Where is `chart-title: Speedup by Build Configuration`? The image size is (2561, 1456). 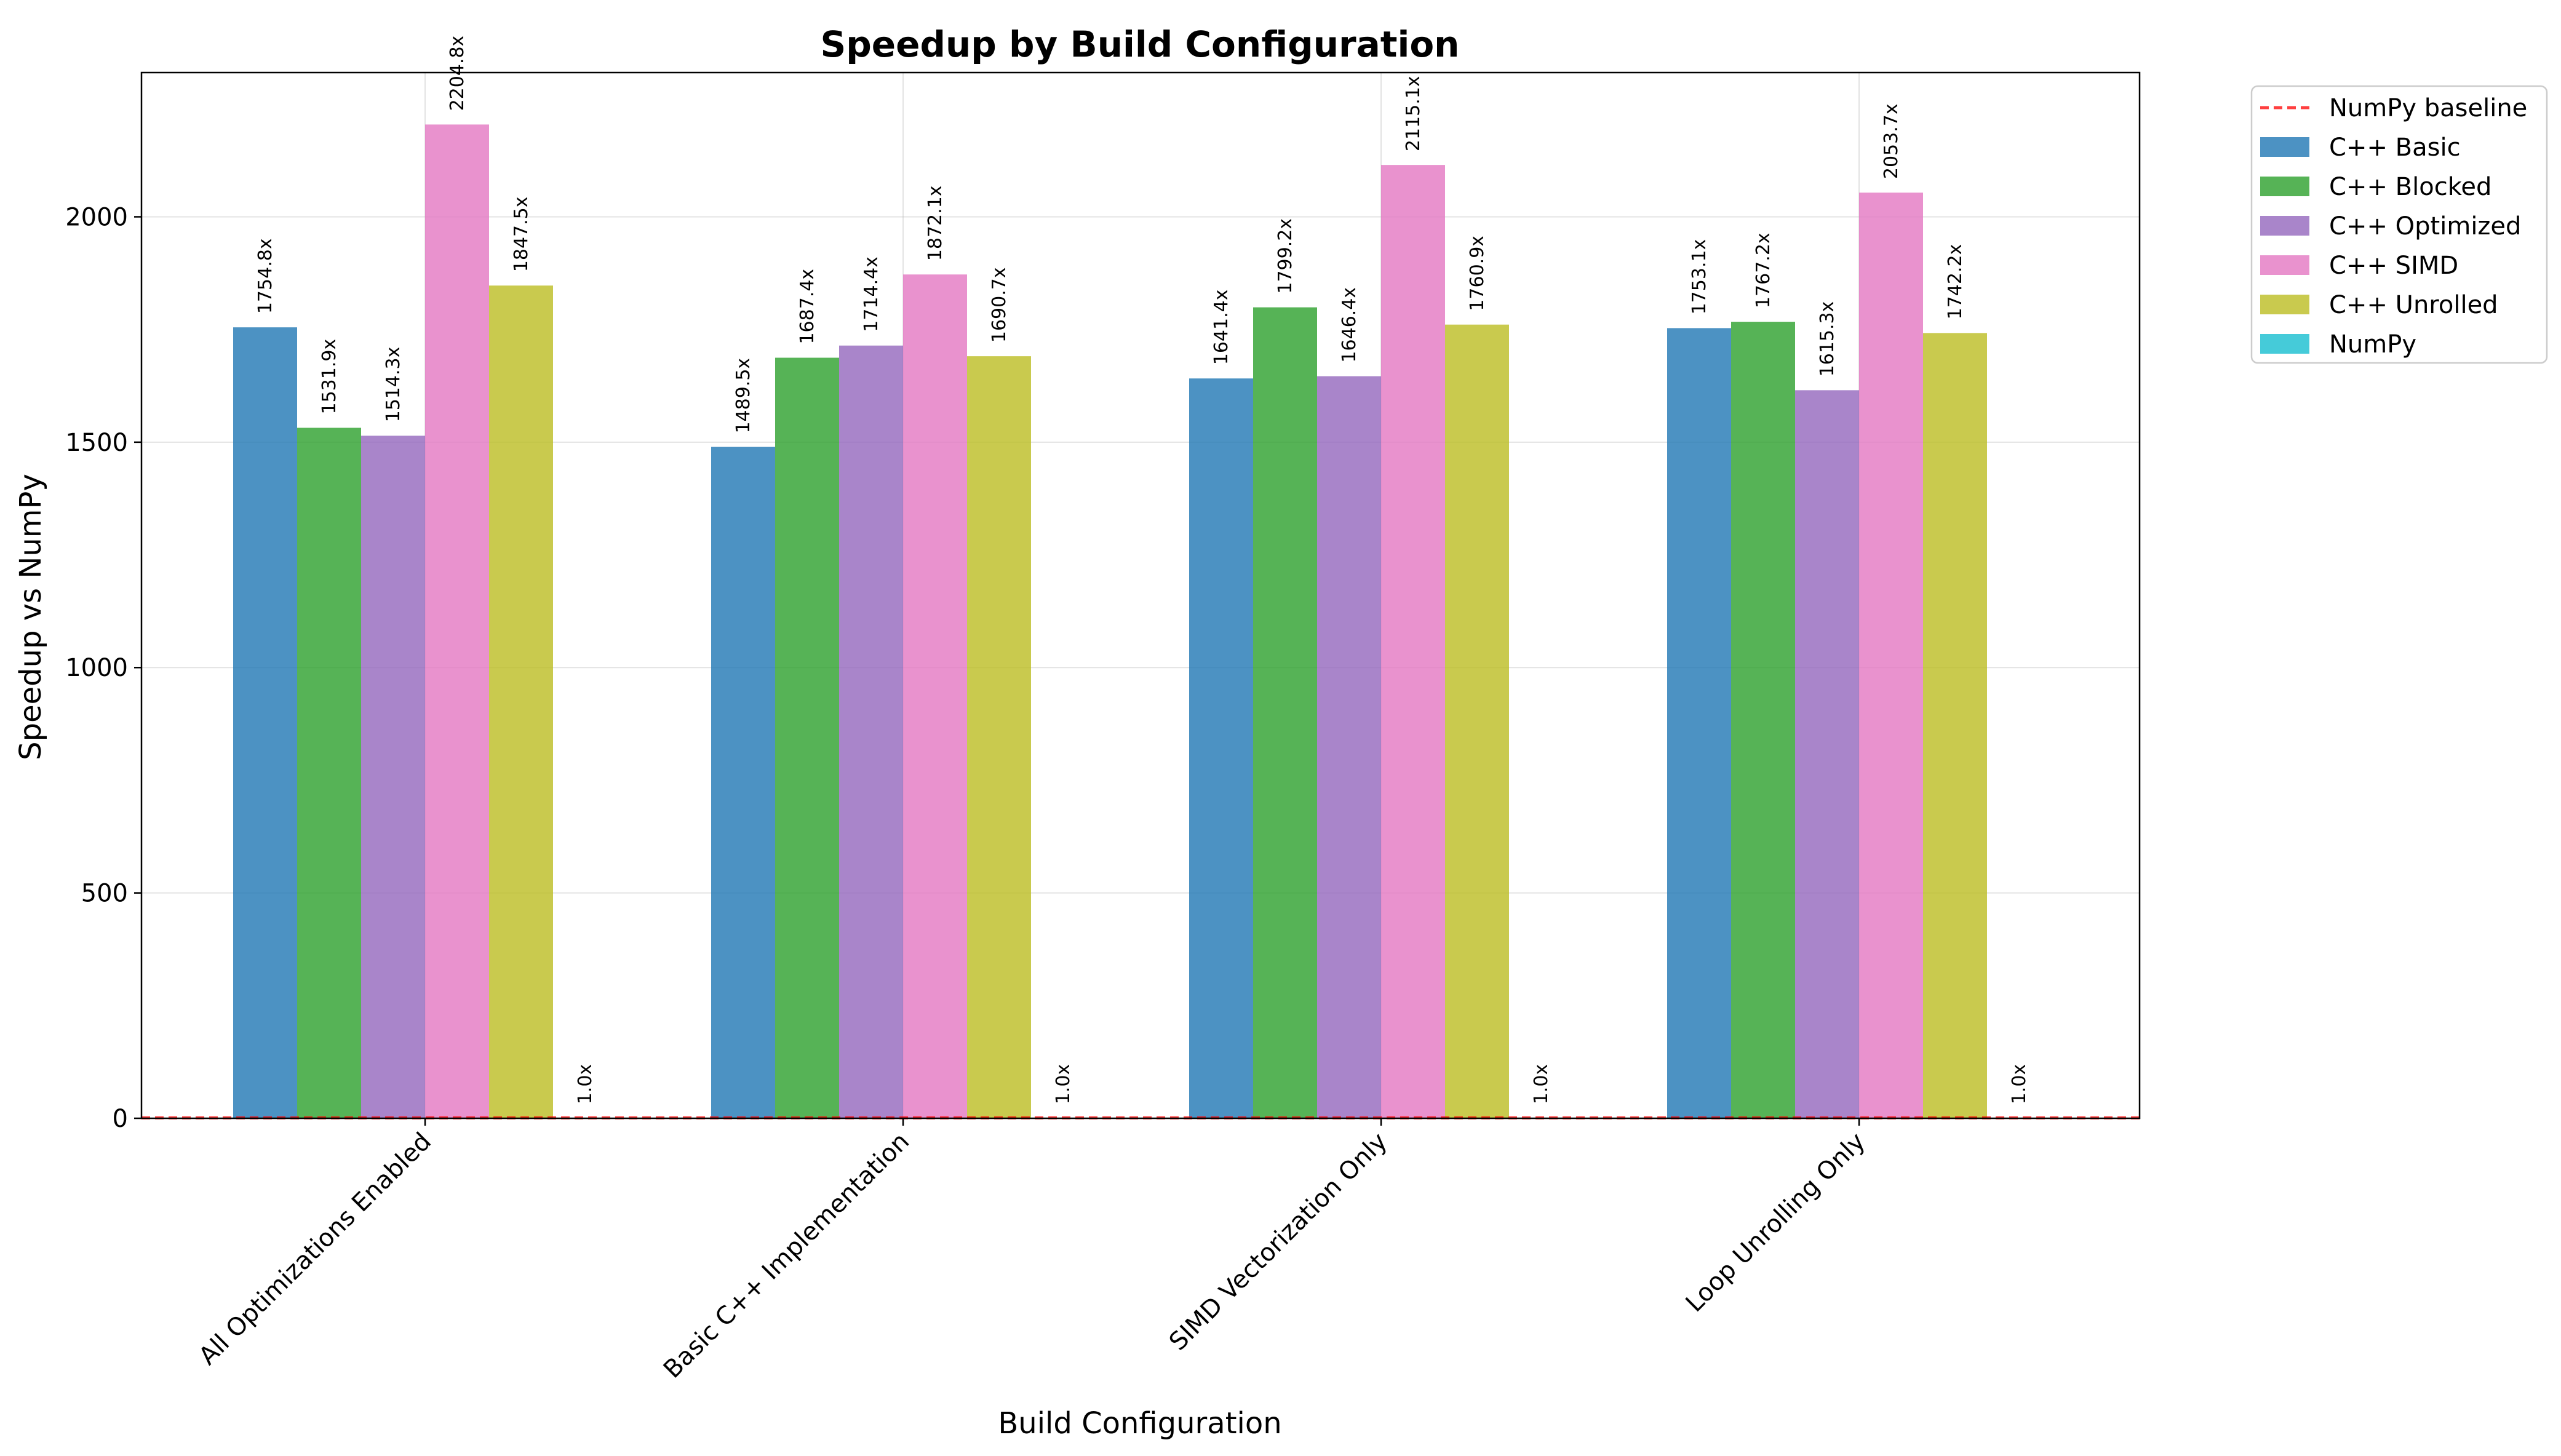 chart-title: Speedup by Build Configuration is located at coordinates (1140, 44).